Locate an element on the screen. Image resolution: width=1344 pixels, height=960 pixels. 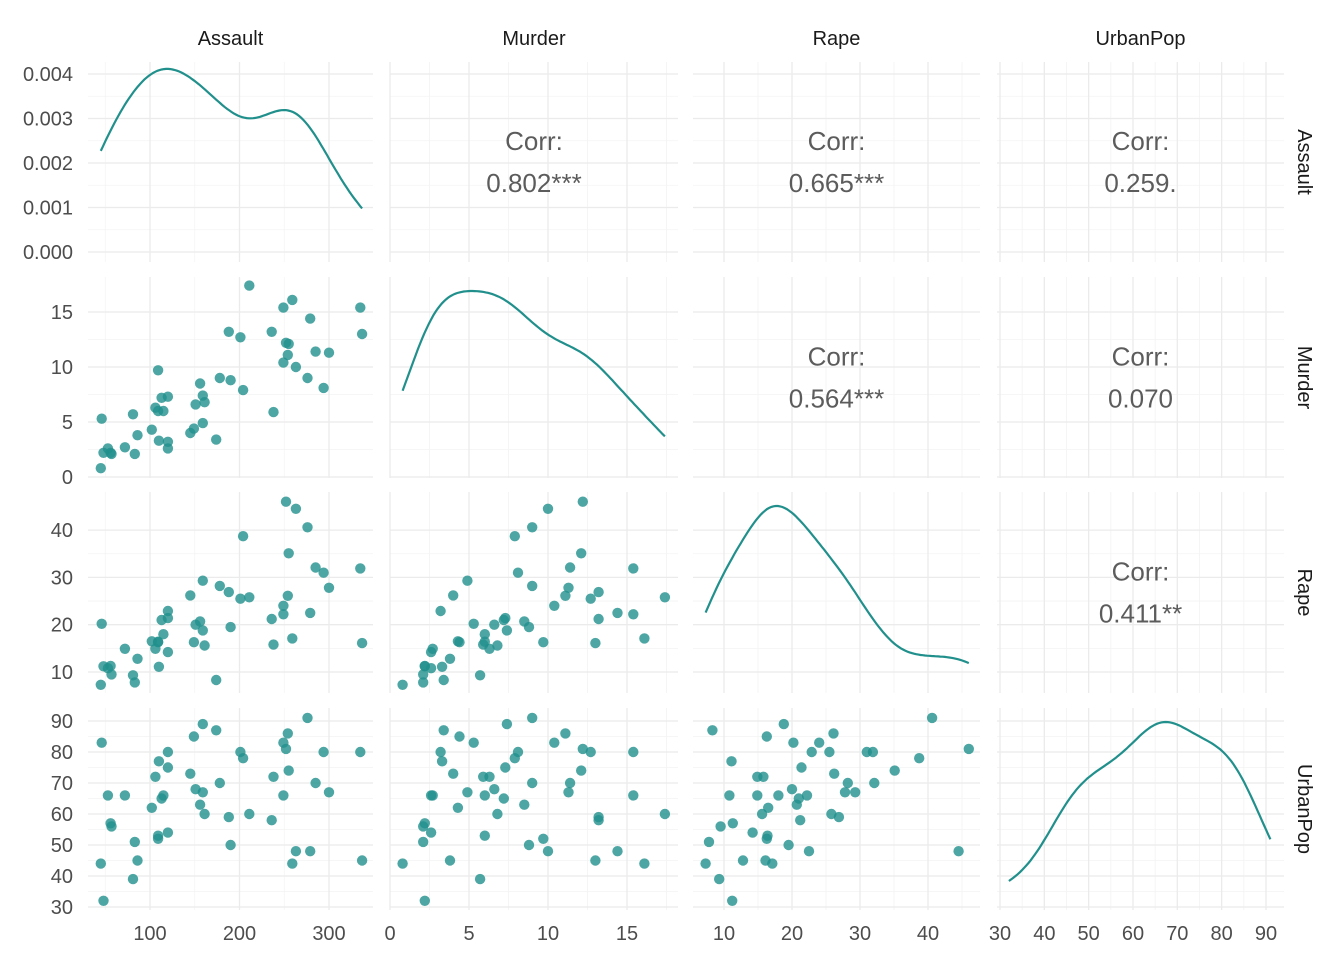
row-strip-label: Murder is located at coordinates (1304, 378).